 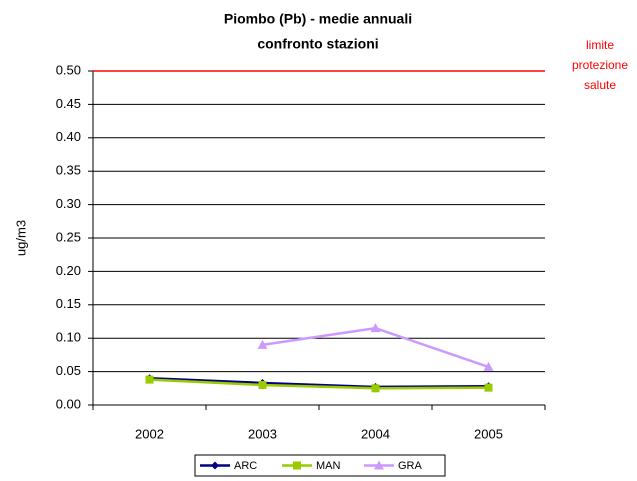 I want to click on x-tick-label: 2004, so click(x=375, y=433).